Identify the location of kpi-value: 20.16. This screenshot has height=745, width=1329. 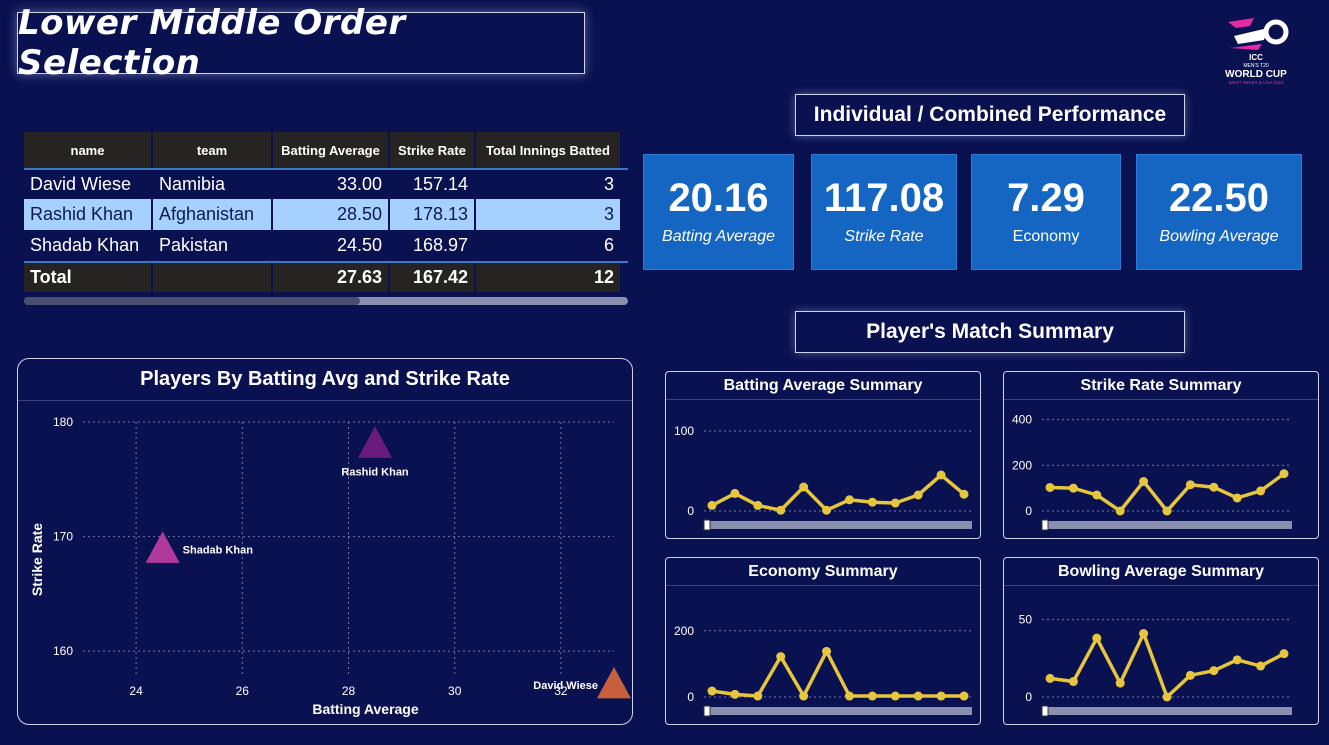
(718, 198).